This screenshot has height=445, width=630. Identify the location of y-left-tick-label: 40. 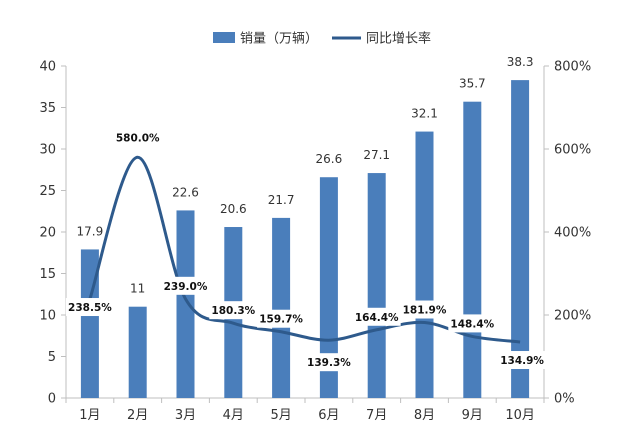
(47, 67).